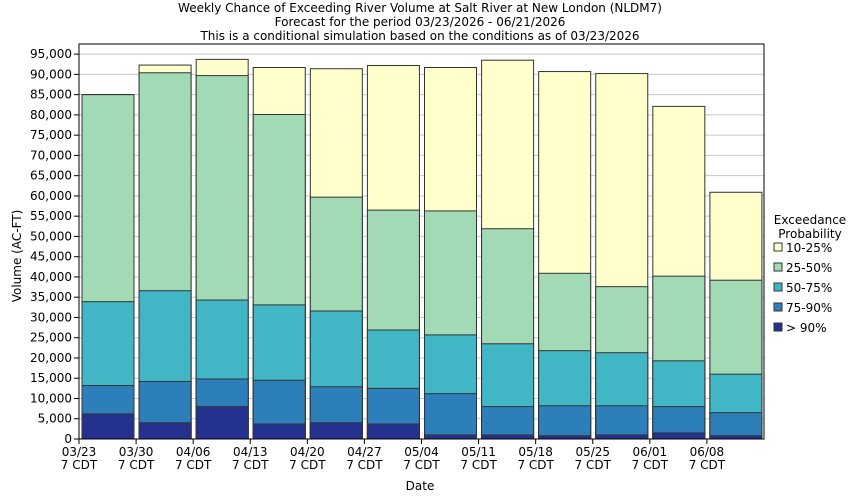 The height and width of the screenshot is (500, 850). Describe the element at coordinates (51, 155) in the screenshot. I see `y-tick-label: 70,000` at that location.